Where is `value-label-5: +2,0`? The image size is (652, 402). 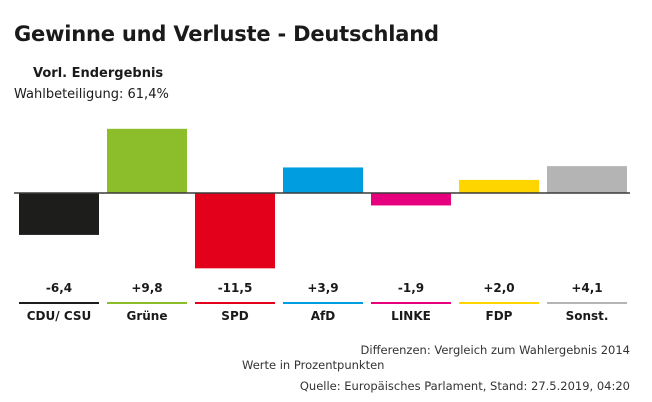
value-label-5: +2,0 is located at coordinates (498, 288).